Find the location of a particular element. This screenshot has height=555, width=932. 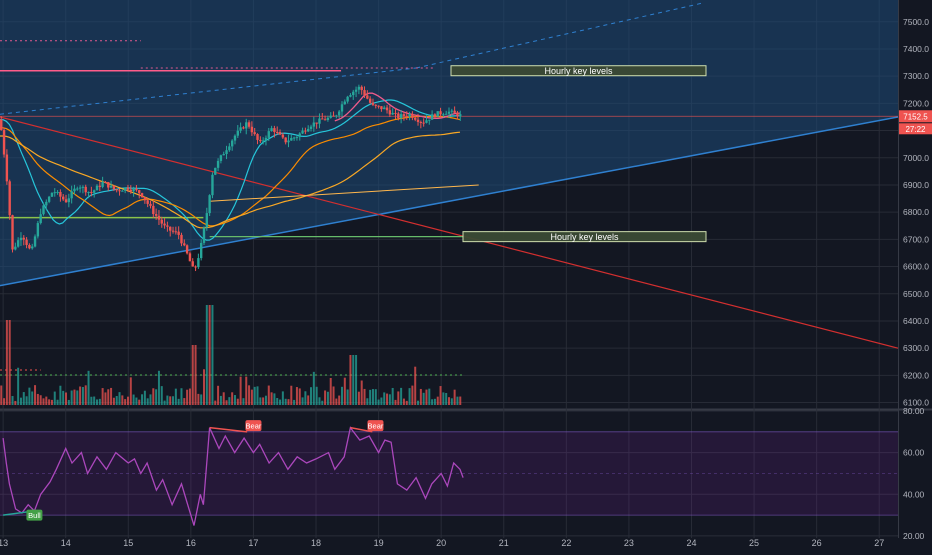

time-tick-label: 17 is located at coordinates (253, 543).